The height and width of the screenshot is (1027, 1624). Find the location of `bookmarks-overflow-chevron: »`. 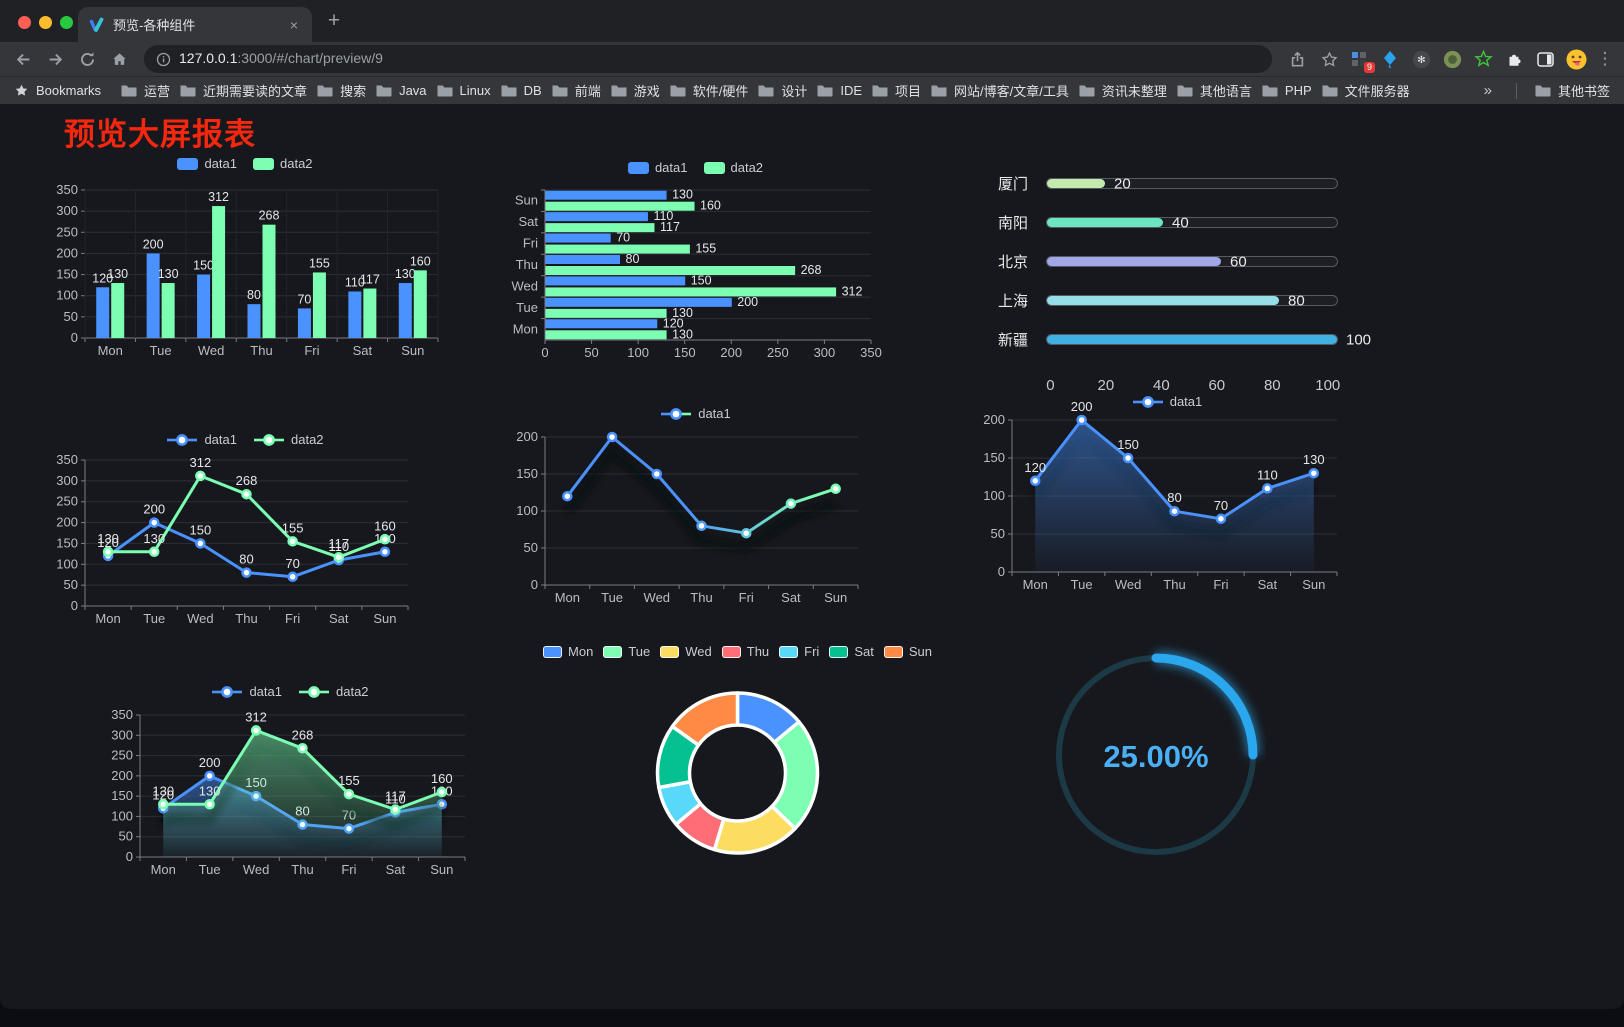

bookmarks-overflow-chevron: » is located at coordinates (1487, 90).